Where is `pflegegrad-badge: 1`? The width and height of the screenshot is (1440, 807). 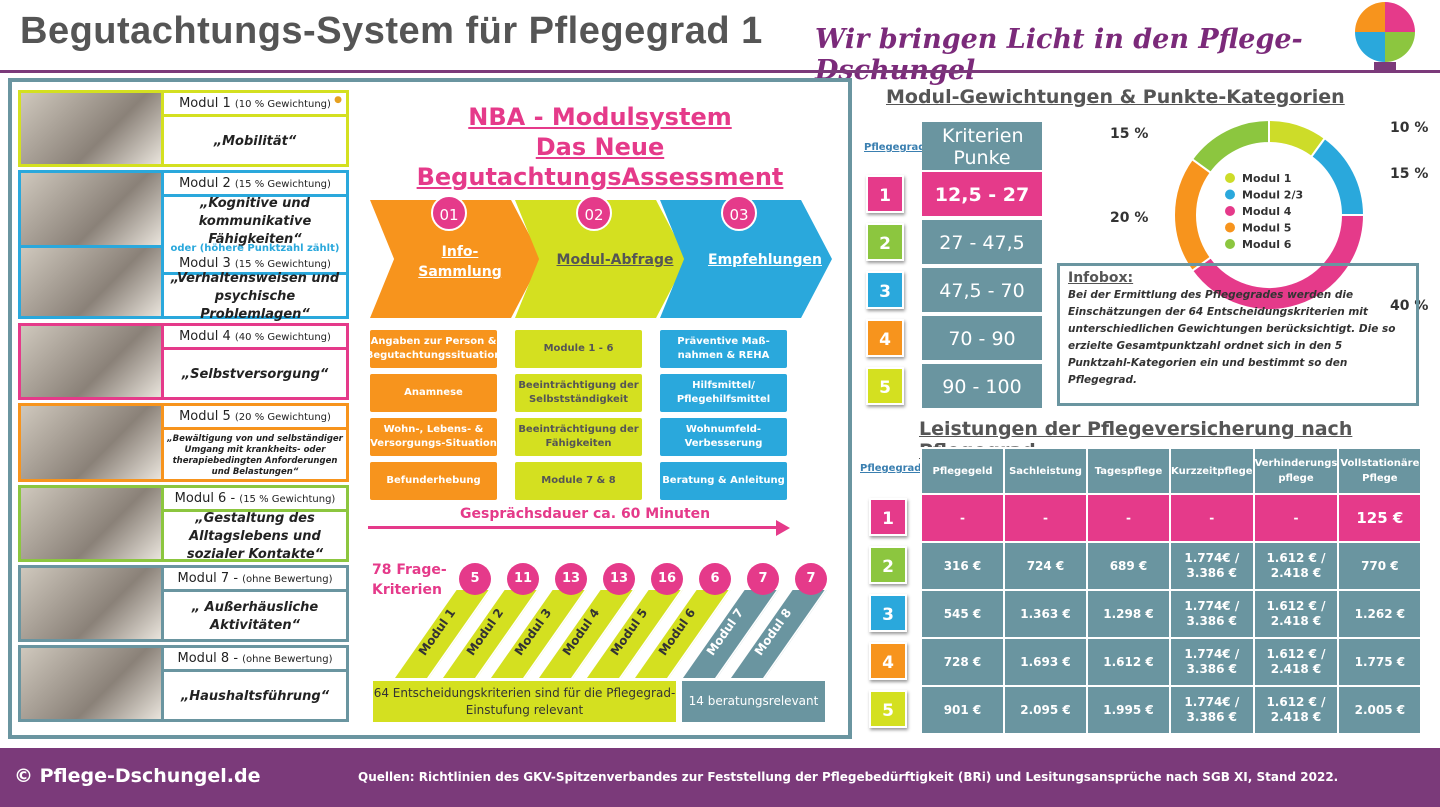
pflegegrad-badge: 1 is located at coordinates (885, 194).